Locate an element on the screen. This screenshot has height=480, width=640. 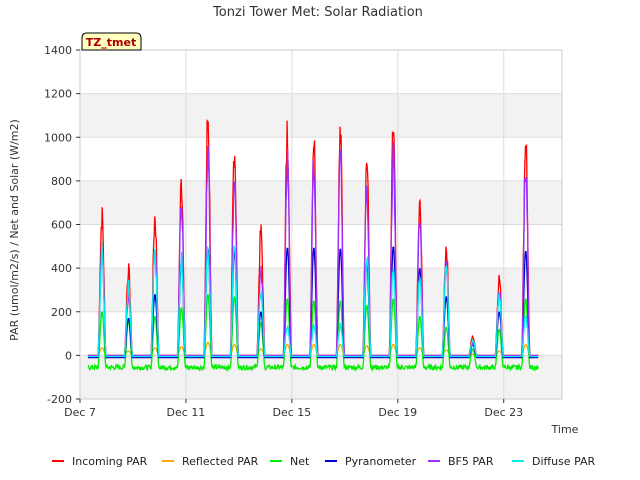
legend-label-pyranometer: Pyranometer is located at coordinates (381, 461).